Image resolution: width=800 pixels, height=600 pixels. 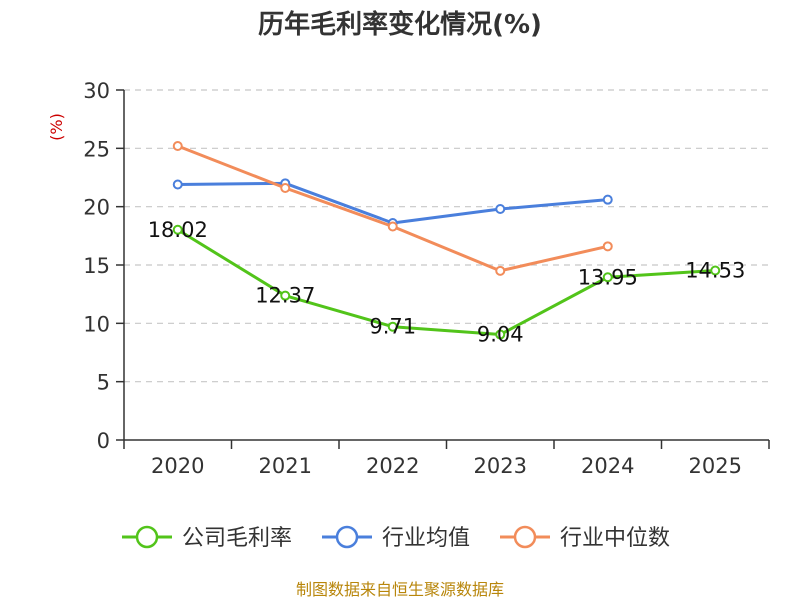 I want to click on point-0-2021, so click(x=285, y=295).